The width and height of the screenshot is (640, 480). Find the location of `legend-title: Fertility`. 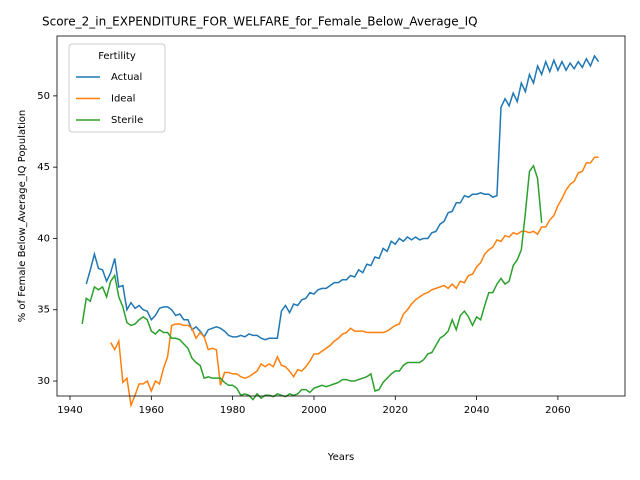

legend-title: Fertility is located at coordinates (117, 56).